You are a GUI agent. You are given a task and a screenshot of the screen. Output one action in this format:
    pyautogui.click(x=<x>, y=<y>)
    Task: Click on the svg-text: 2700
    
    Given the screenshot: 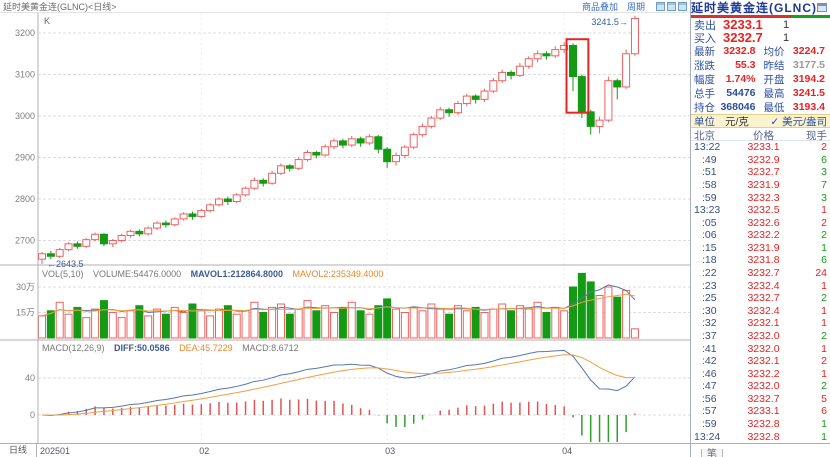 What is the action you would take?
    pyautogui.click(x=25, y=241)
    